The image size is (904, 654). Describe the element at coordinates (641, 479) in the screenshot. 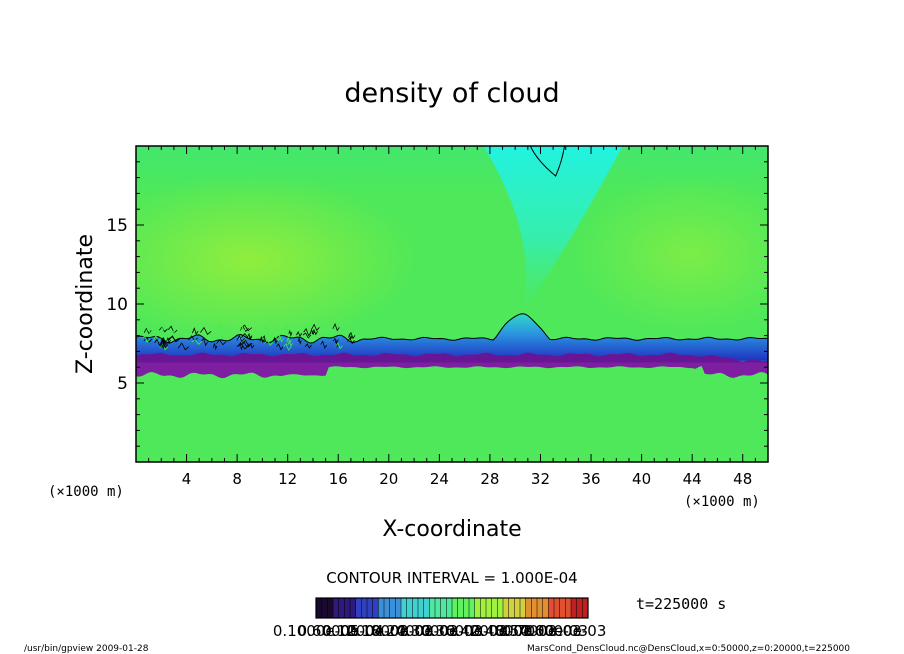

I see `x-tick-label: 40` at that location.